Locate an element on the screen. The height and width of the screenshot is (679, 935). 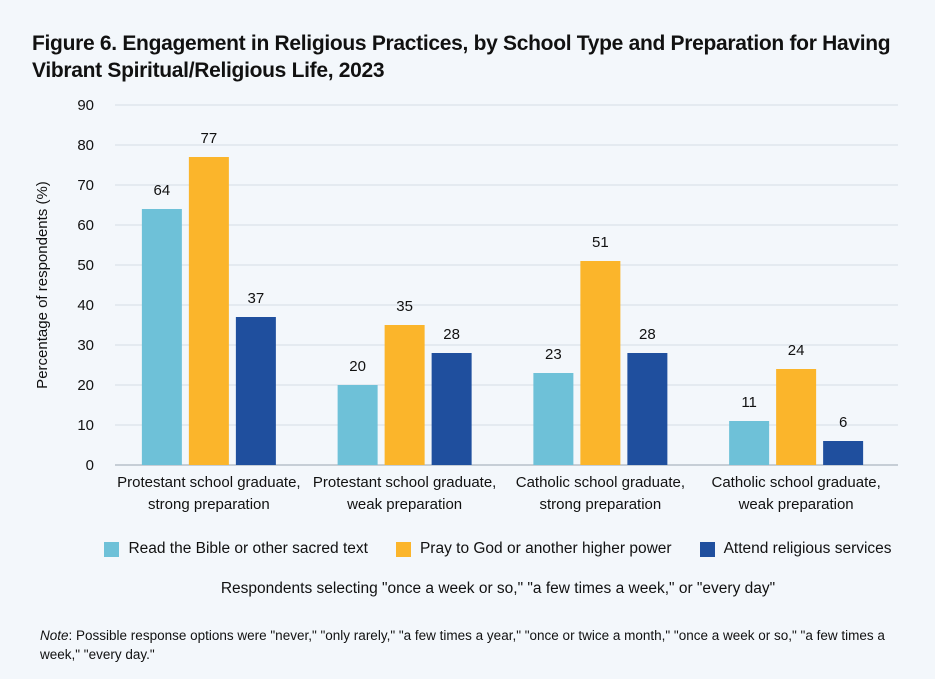
legend-label-attend: Attend religious services is located at coordinates (807, 548).